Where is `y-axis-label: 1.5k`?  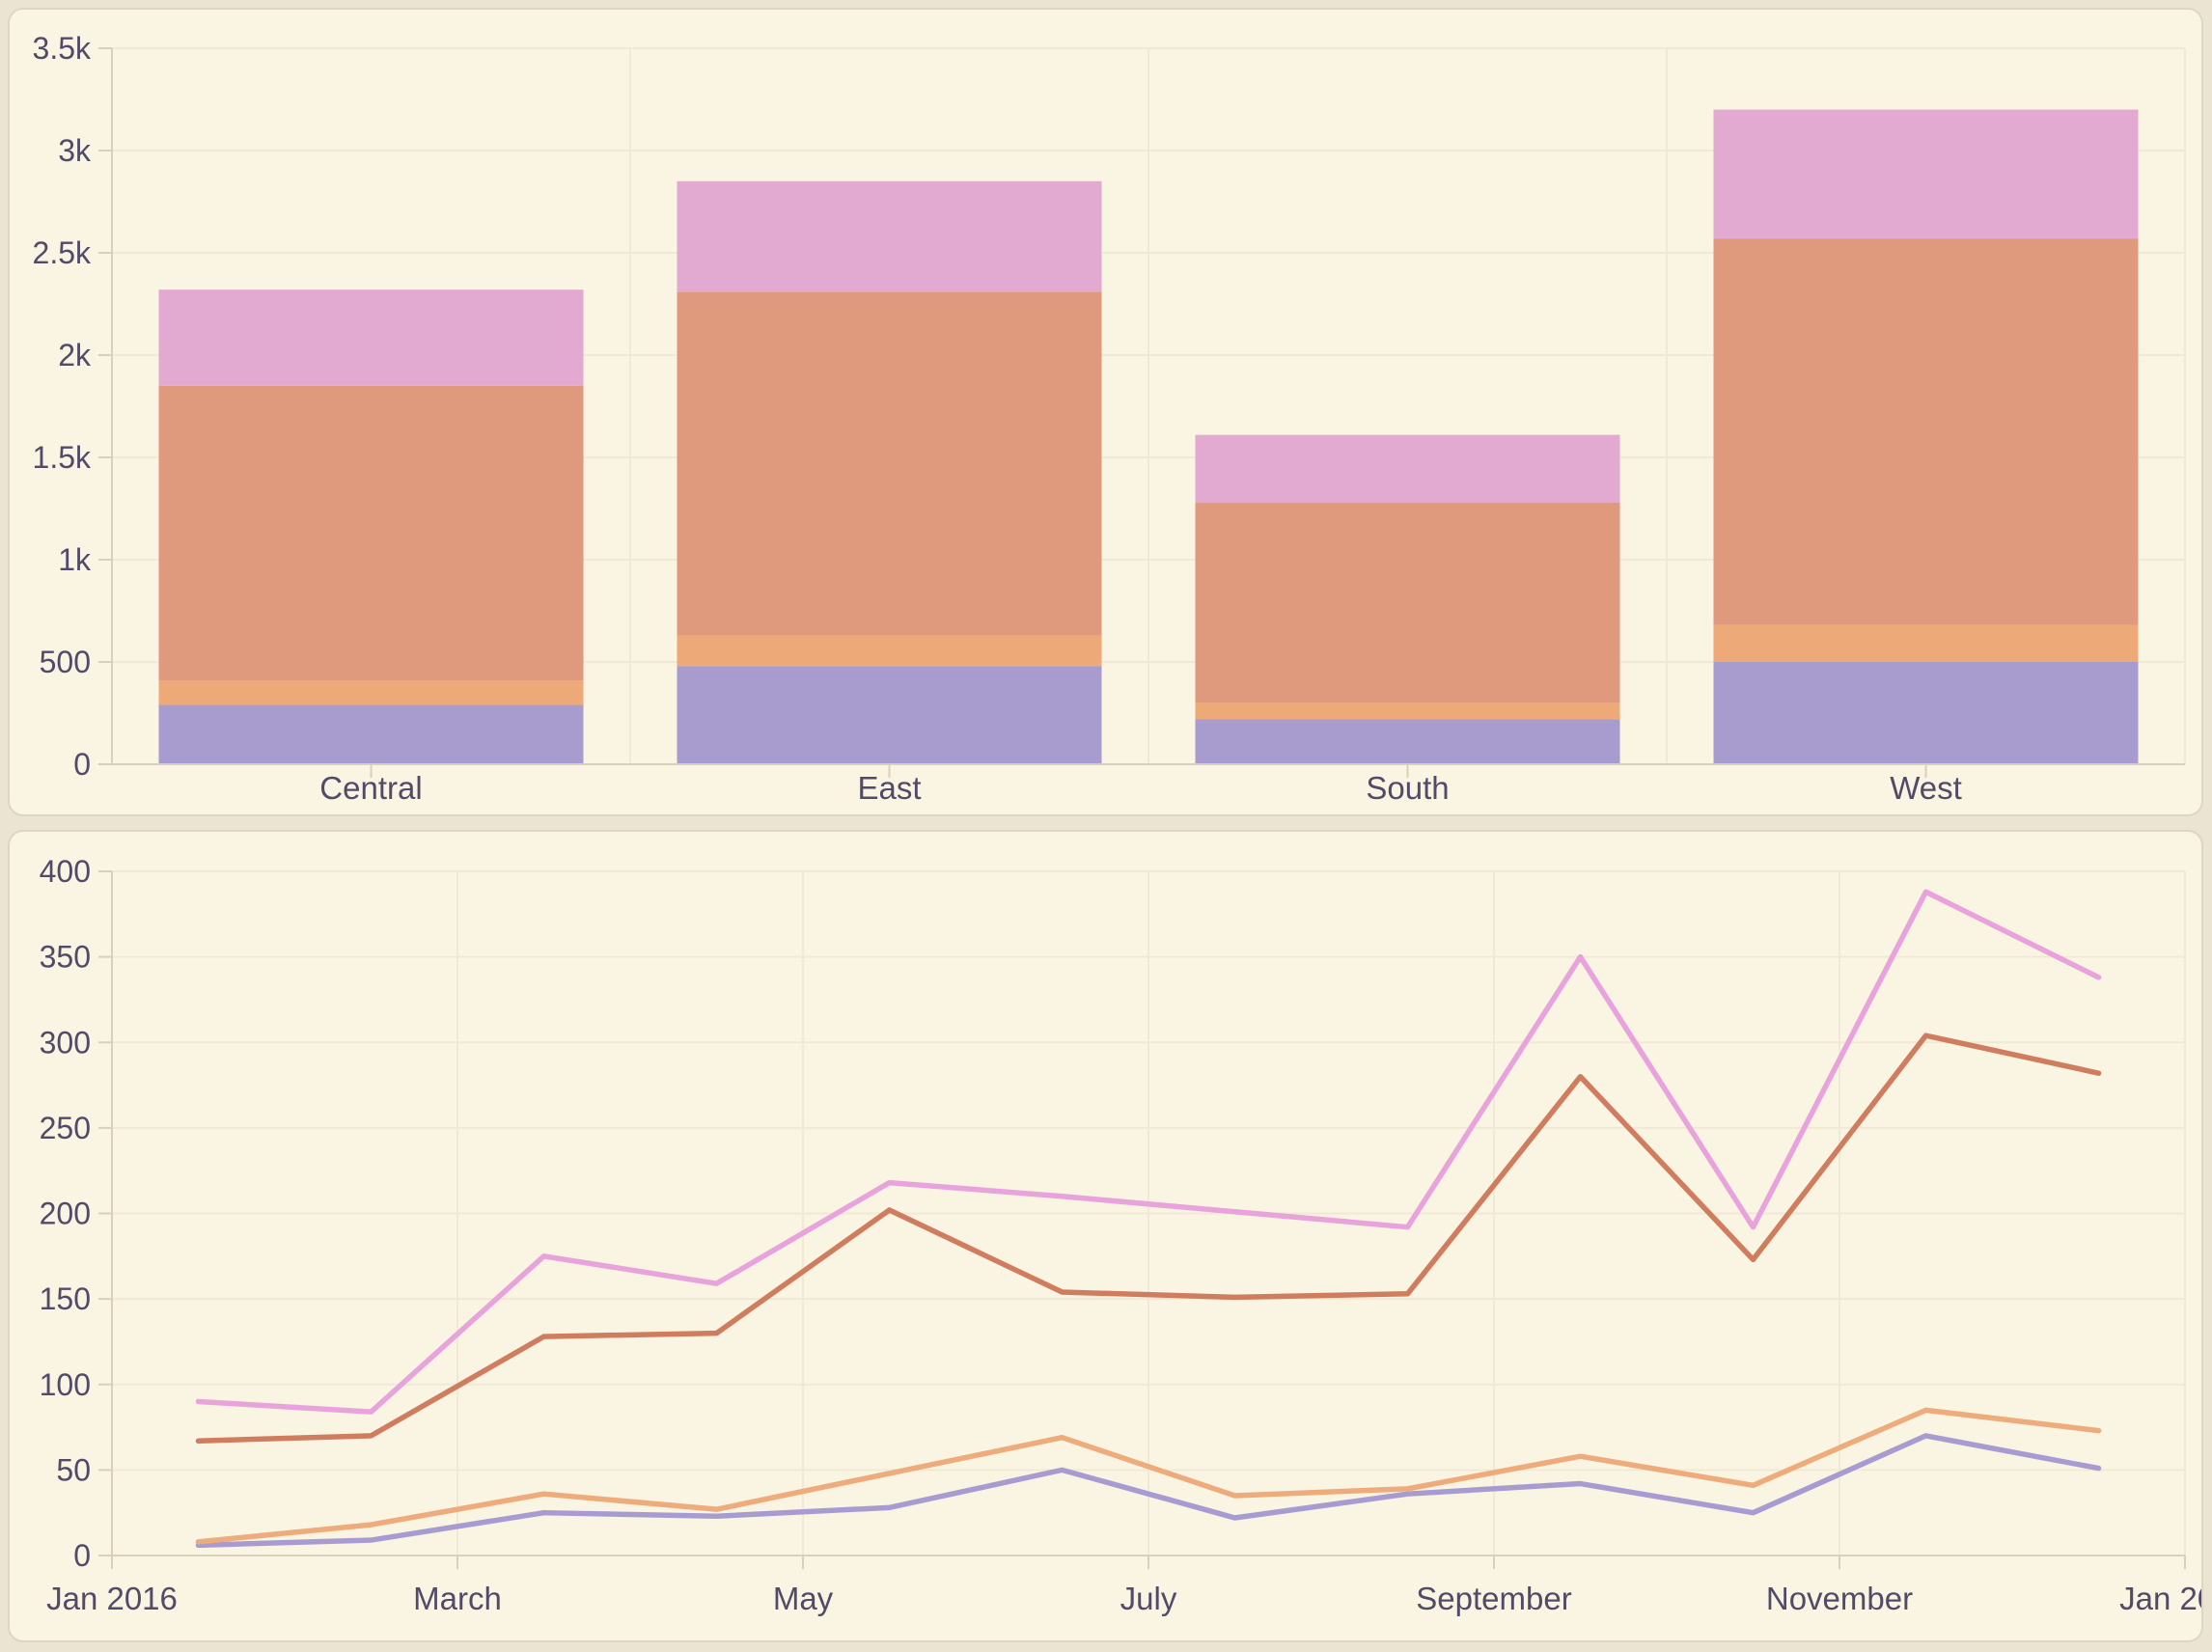
y-axis-label: 1.5k is located at coordinates (62, 457).